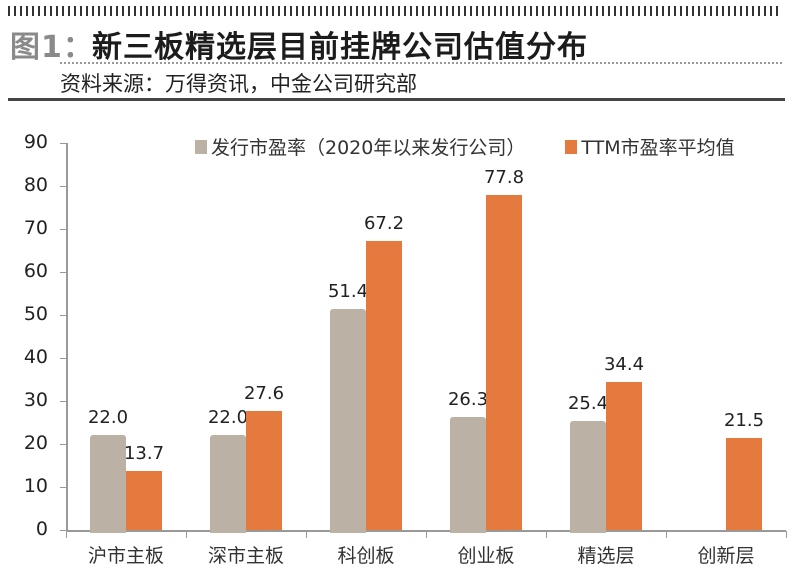  Describe the element at coordinates (35, 357) in the screenshot. I see `y-tick-label: 40` at that location.